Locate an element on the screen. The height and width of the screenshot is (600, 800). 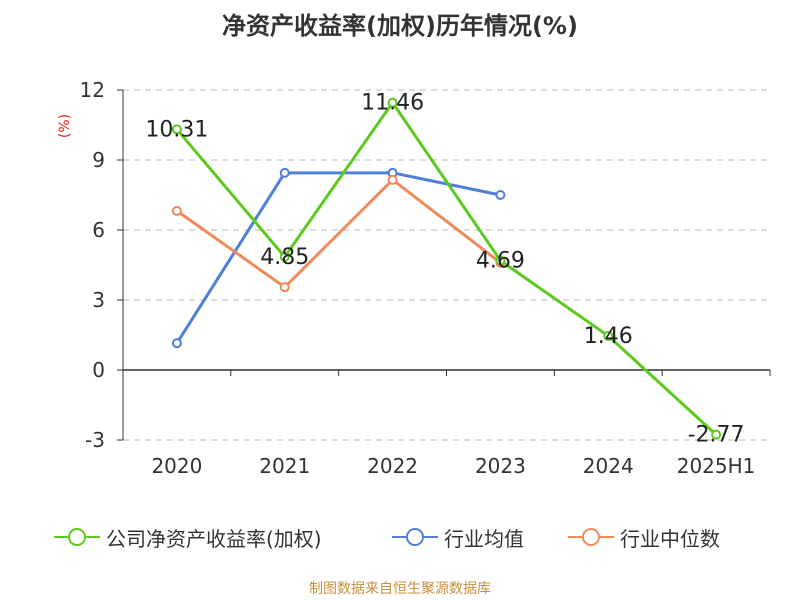
data-label: -2.77 is located at coordinates (716, 435).